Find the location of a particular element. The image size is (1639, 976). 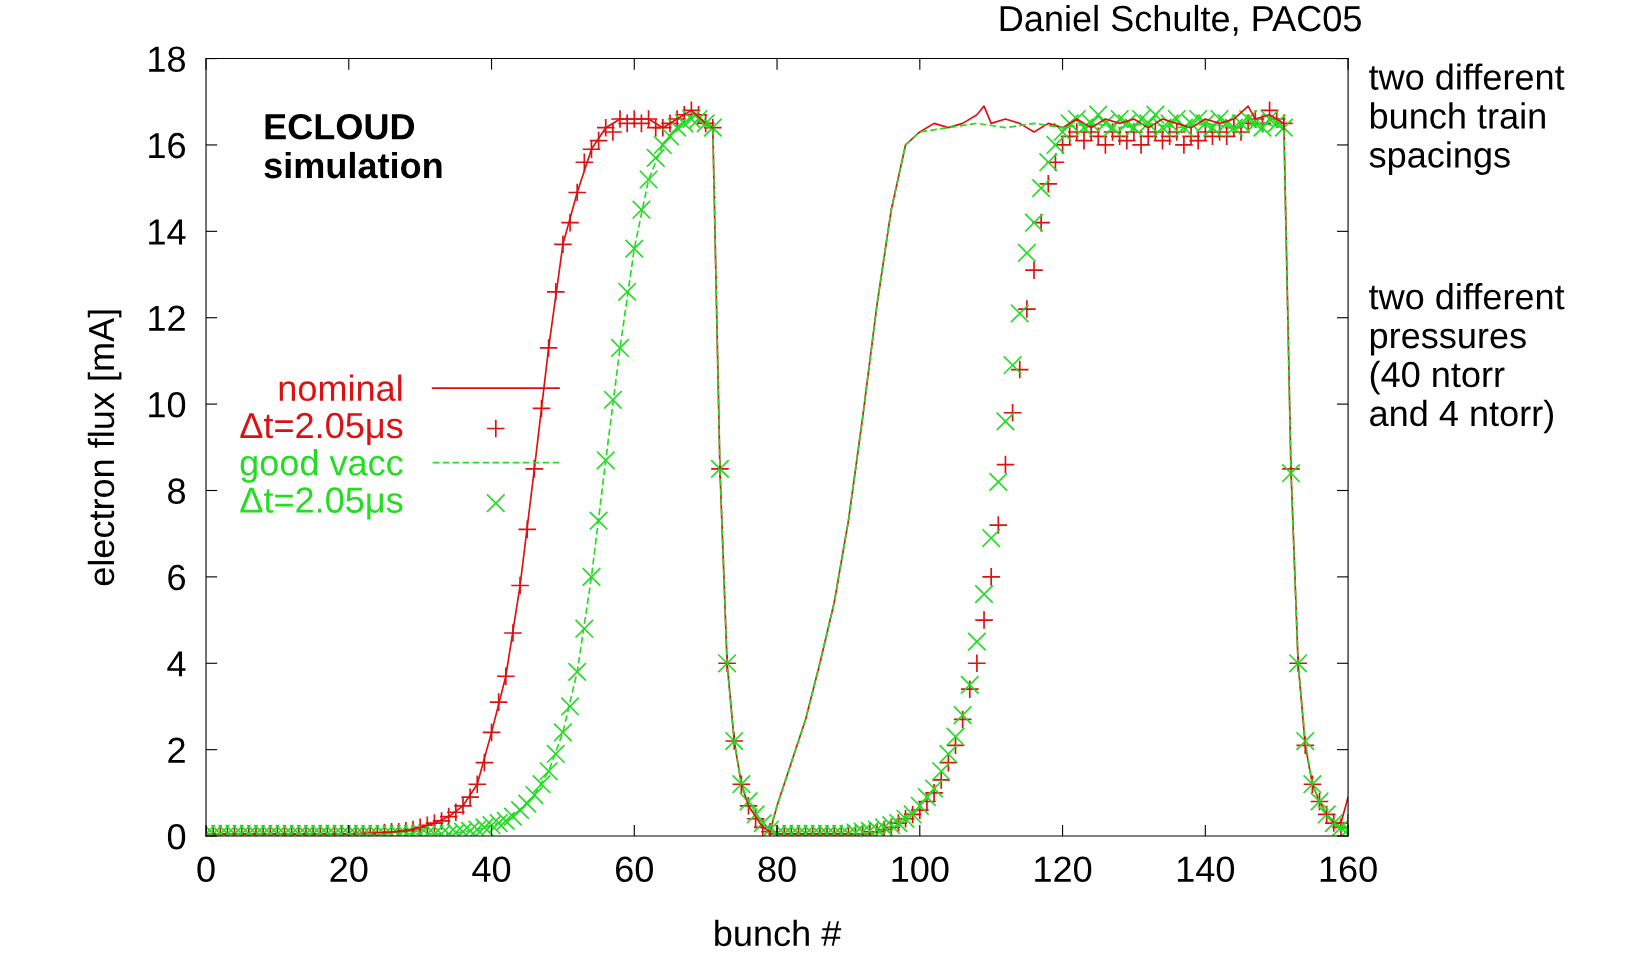

legend-label: good vacc is located at coordinates (321, 466).